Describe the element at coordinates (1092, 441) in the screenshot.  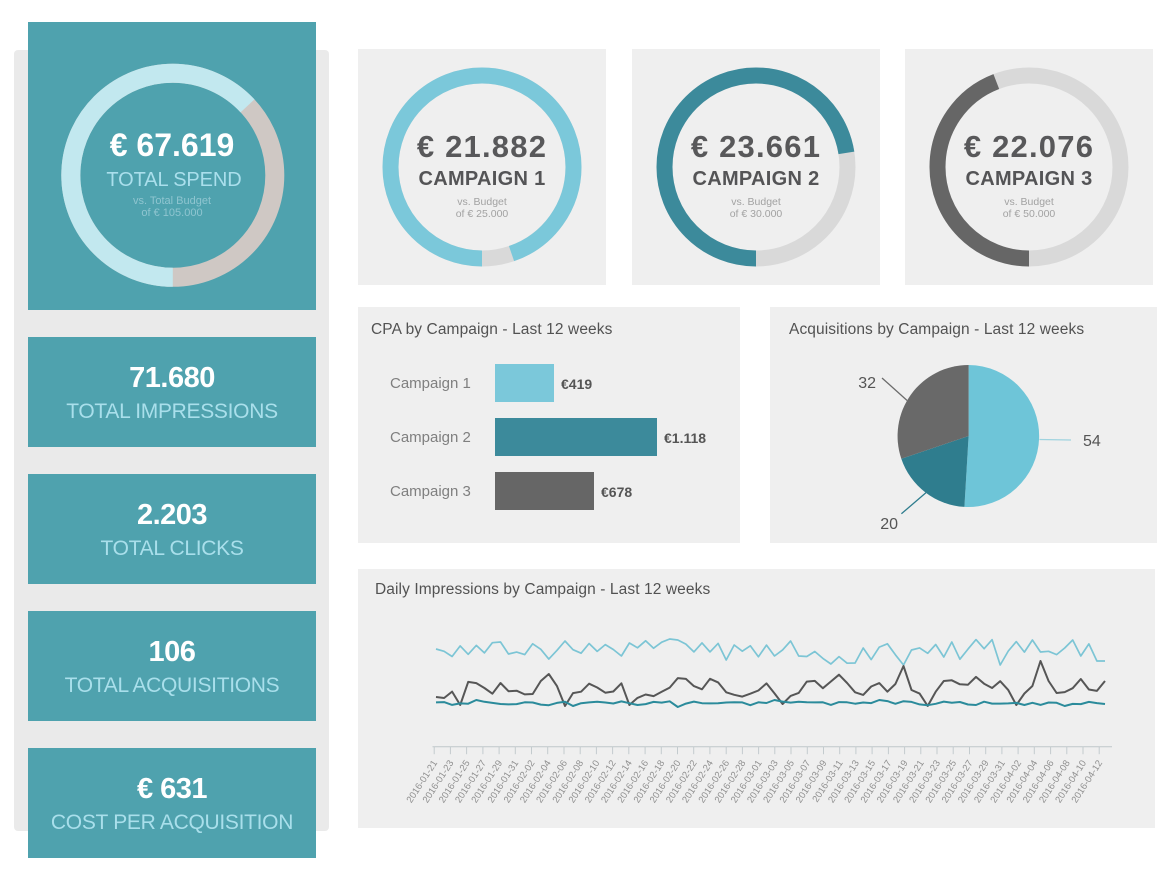
I see `svg-text: 54` at that location.